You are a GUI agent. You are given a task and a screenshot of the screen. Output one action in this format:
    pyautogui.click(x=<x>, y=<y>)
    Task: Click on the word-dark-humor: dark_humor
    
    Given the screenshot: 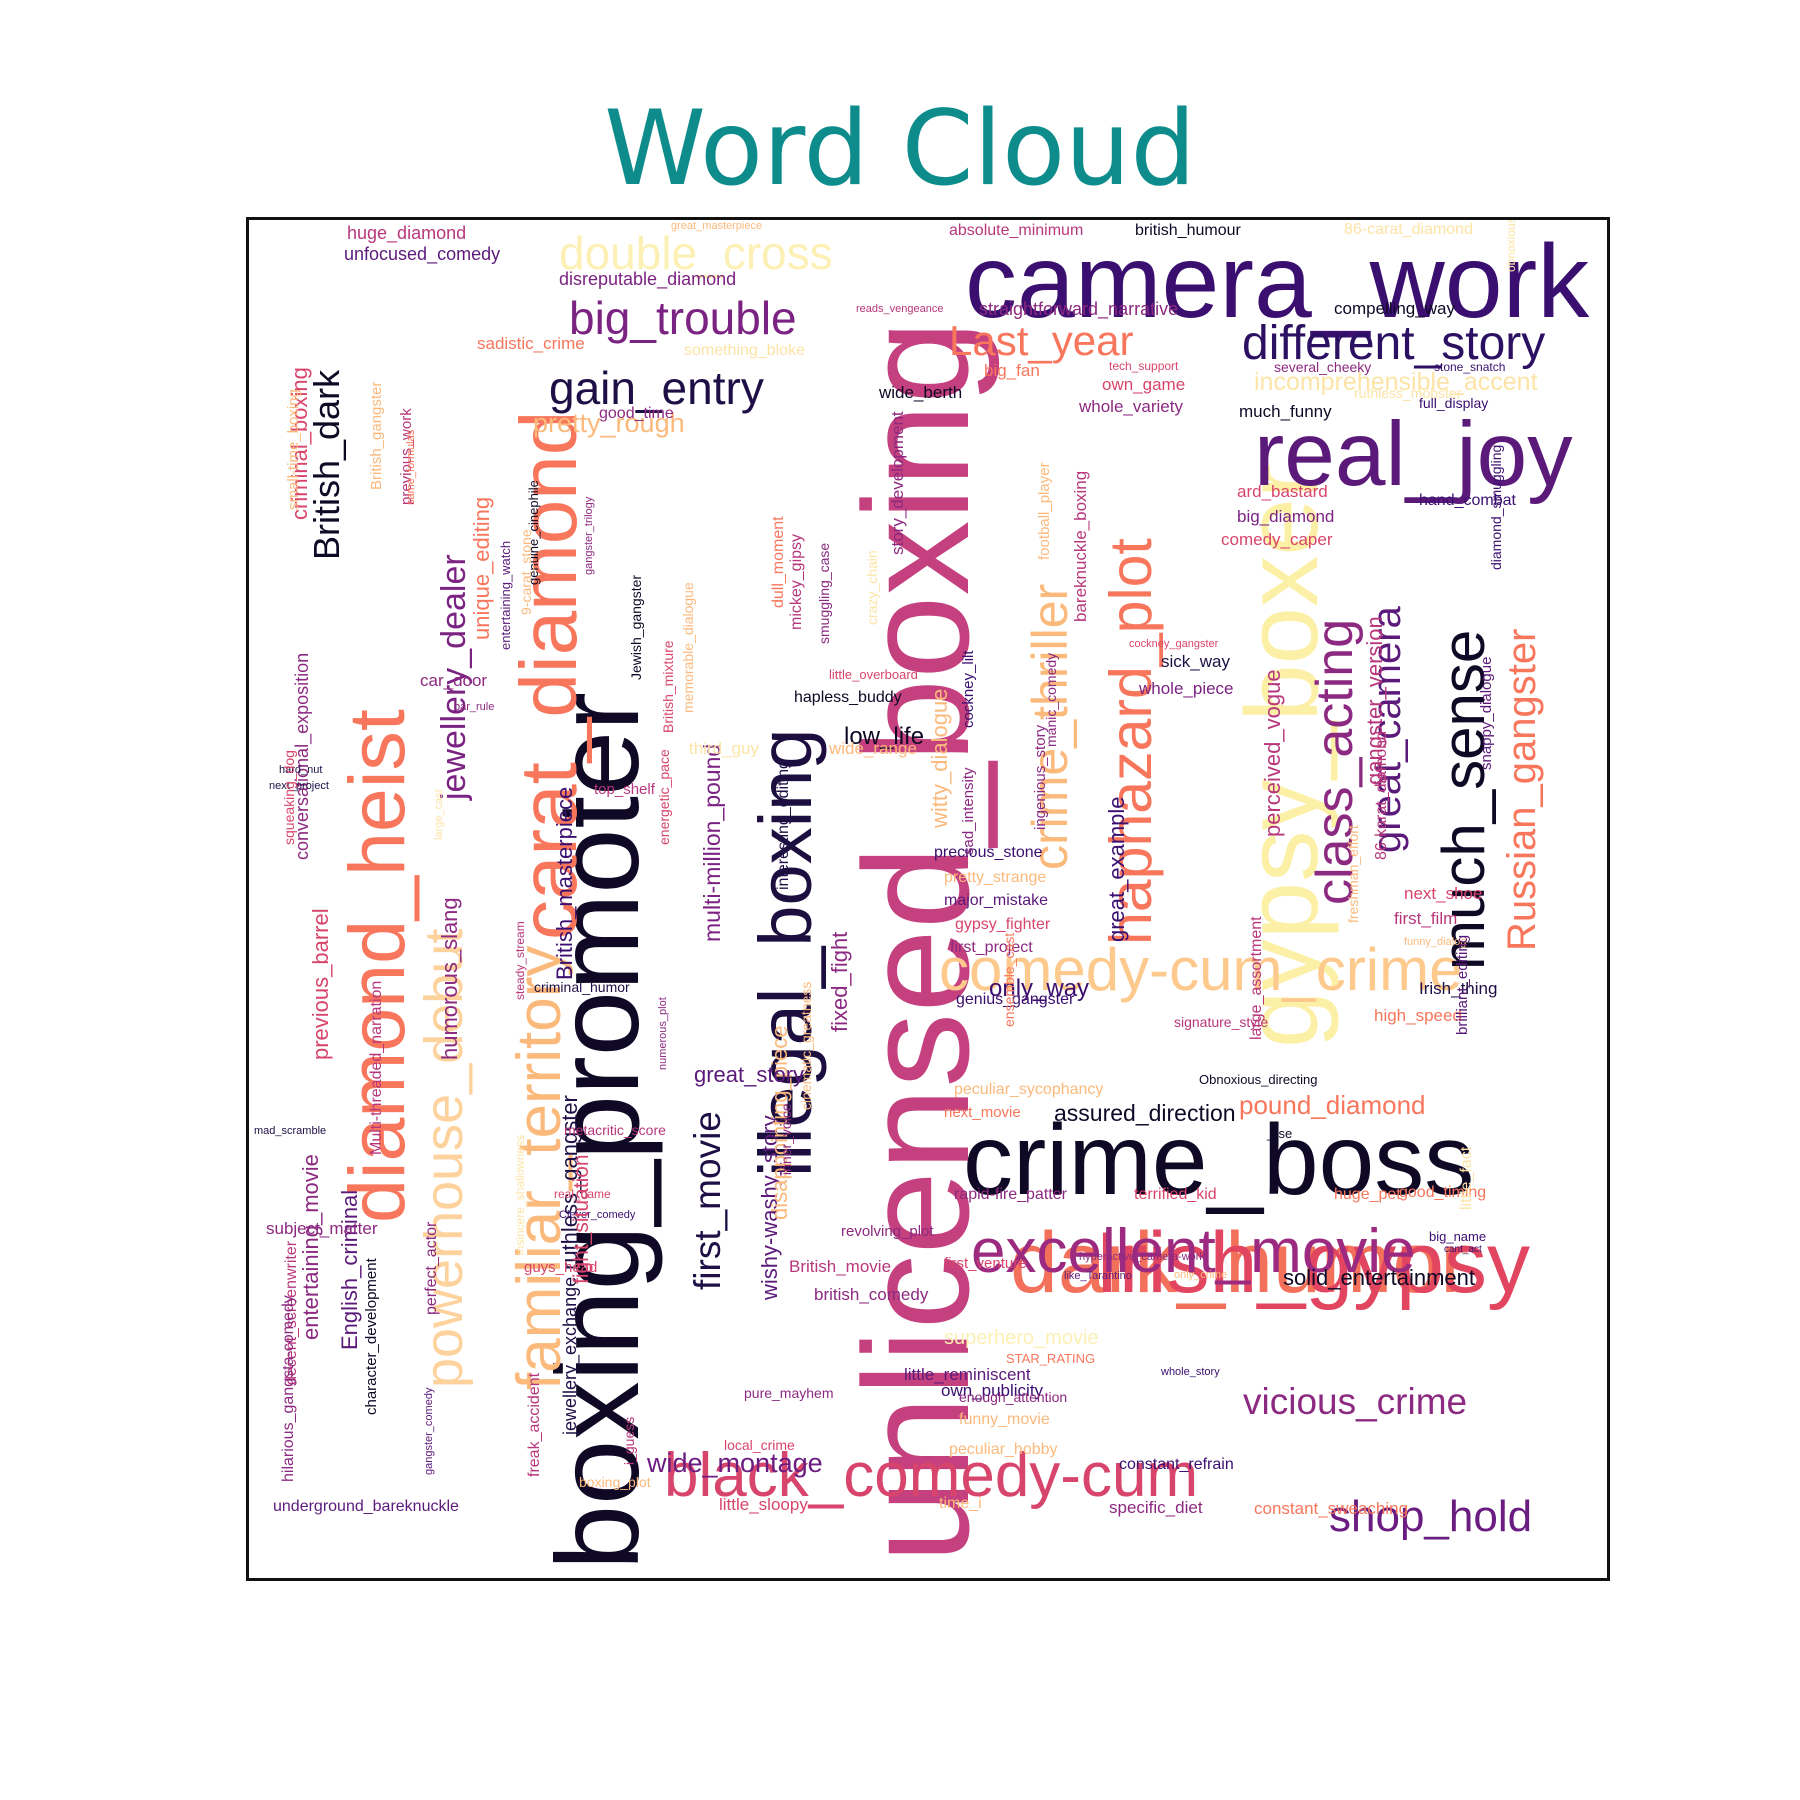 What is the action you would take?
    pyautogui.click(x=1239, y=1263)
    